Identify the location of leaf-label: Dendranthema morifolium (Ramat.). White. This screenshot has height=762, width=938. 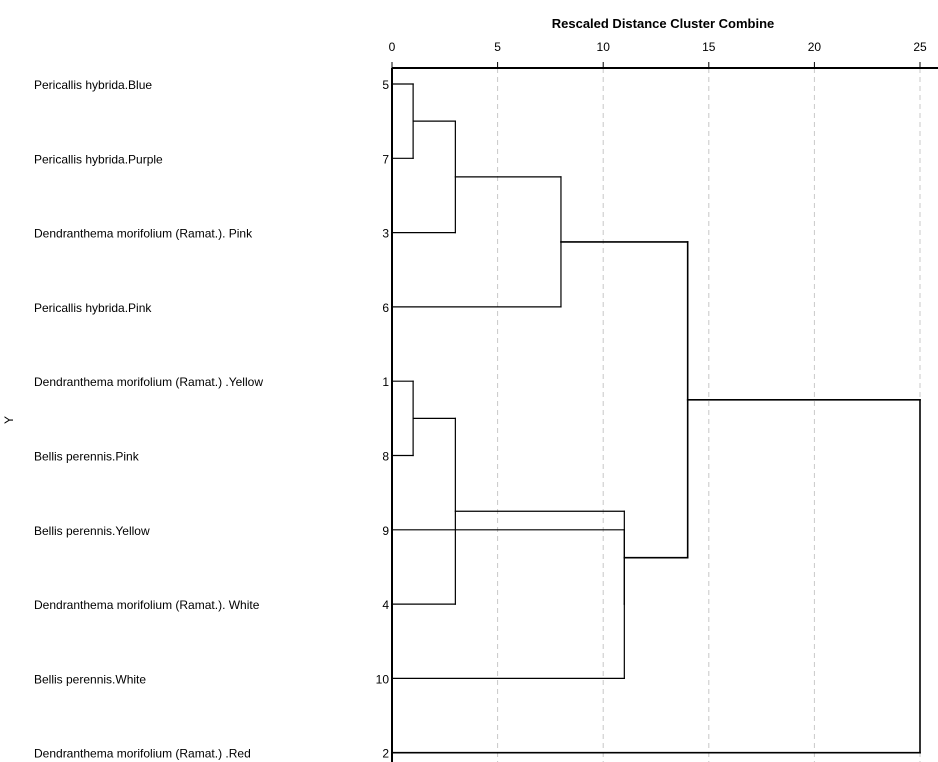
(147, 605).